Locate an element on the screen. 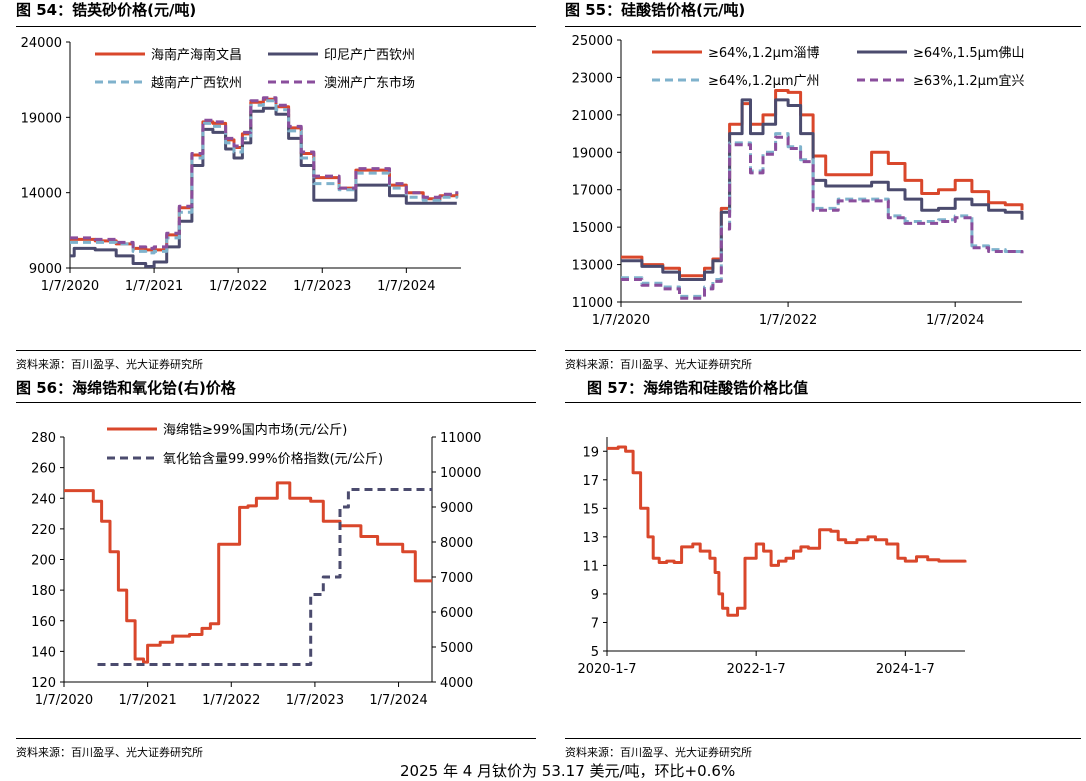 The image size is (1086, 781). y2-tick-label: 5000 is located at coordinates (456, 648).